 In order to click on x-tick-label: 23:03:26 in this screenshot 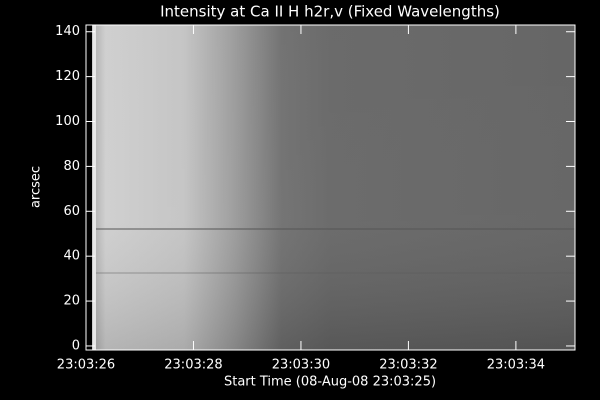, I will do `click(86, 365)`.